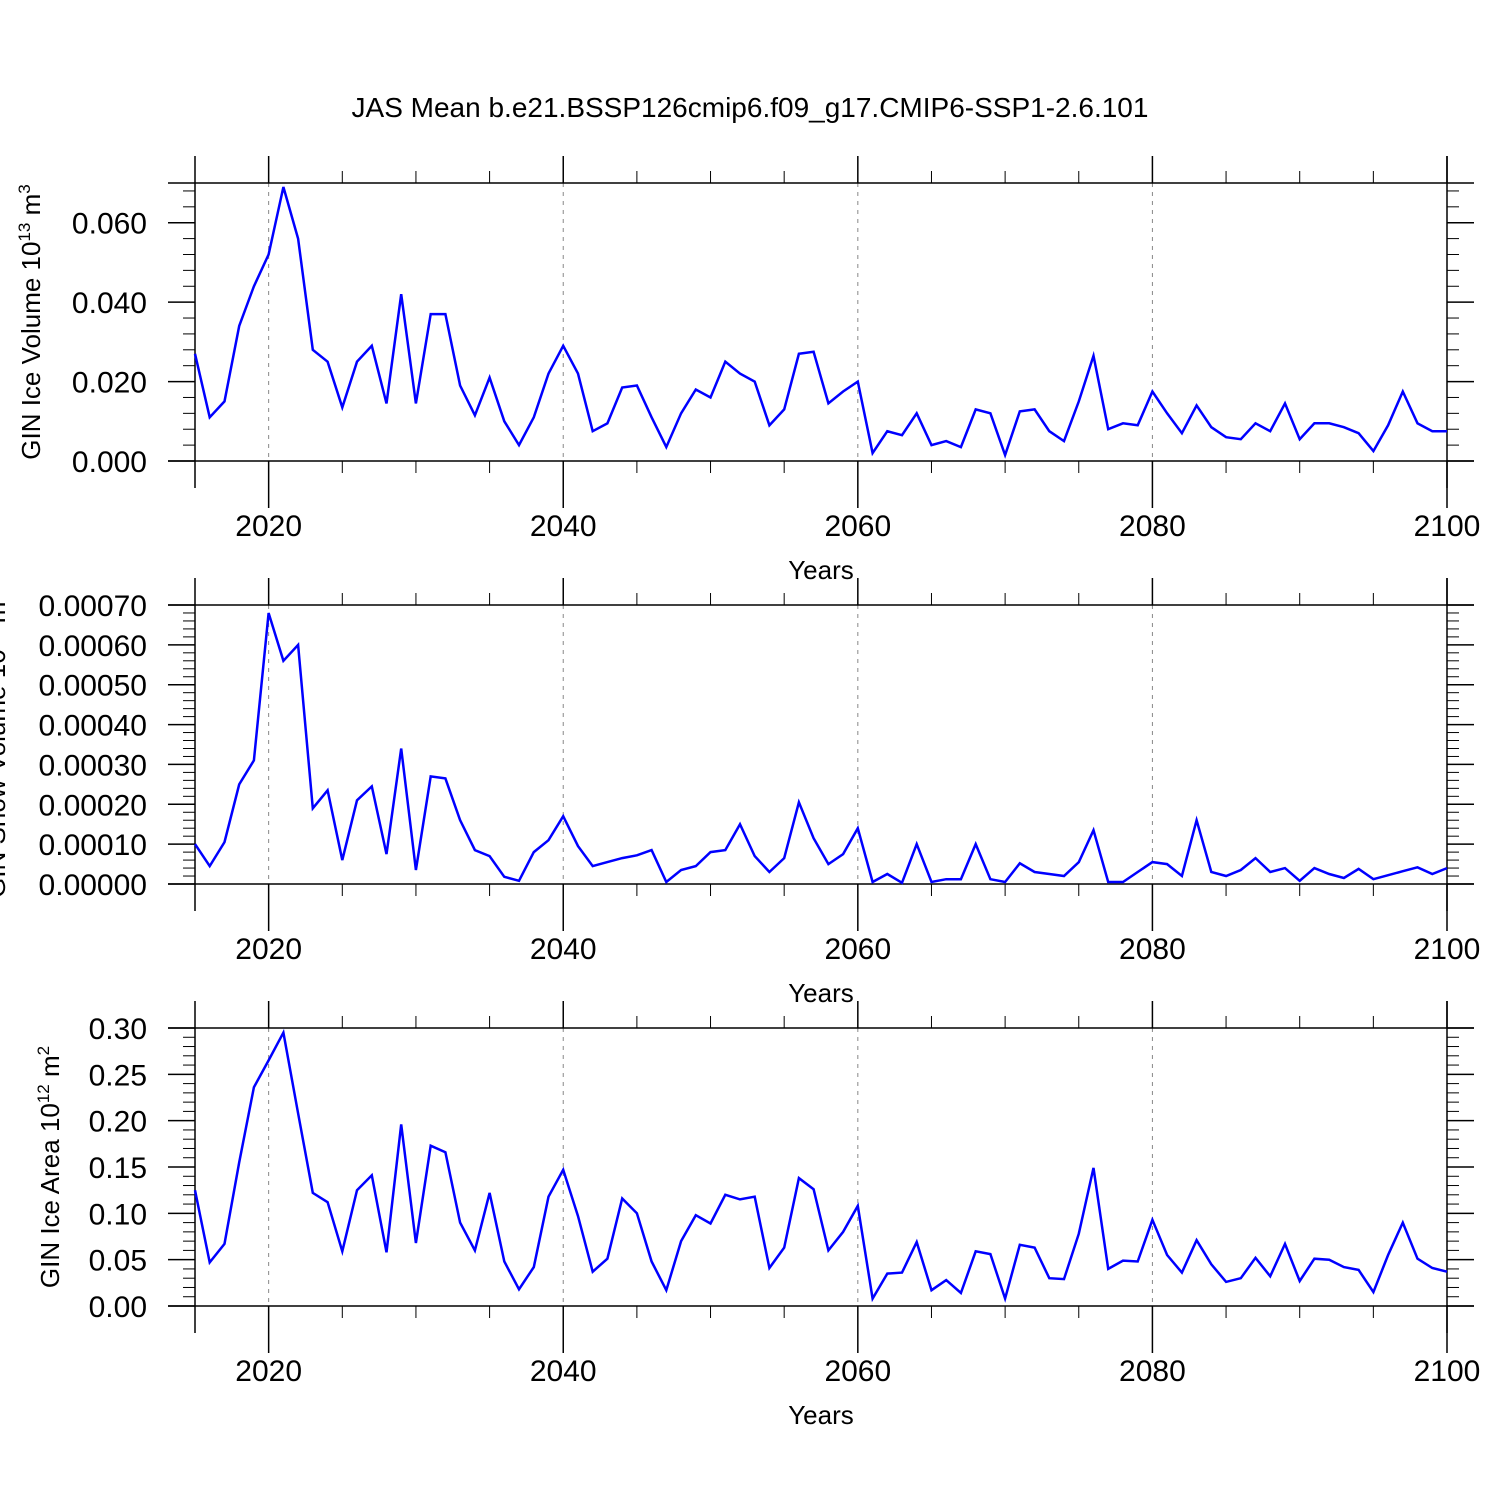 Image resolution: width=1500 pixels, height=1500 pixels. I want to click on y-tick-label: 0.00070, so click(93, 606).